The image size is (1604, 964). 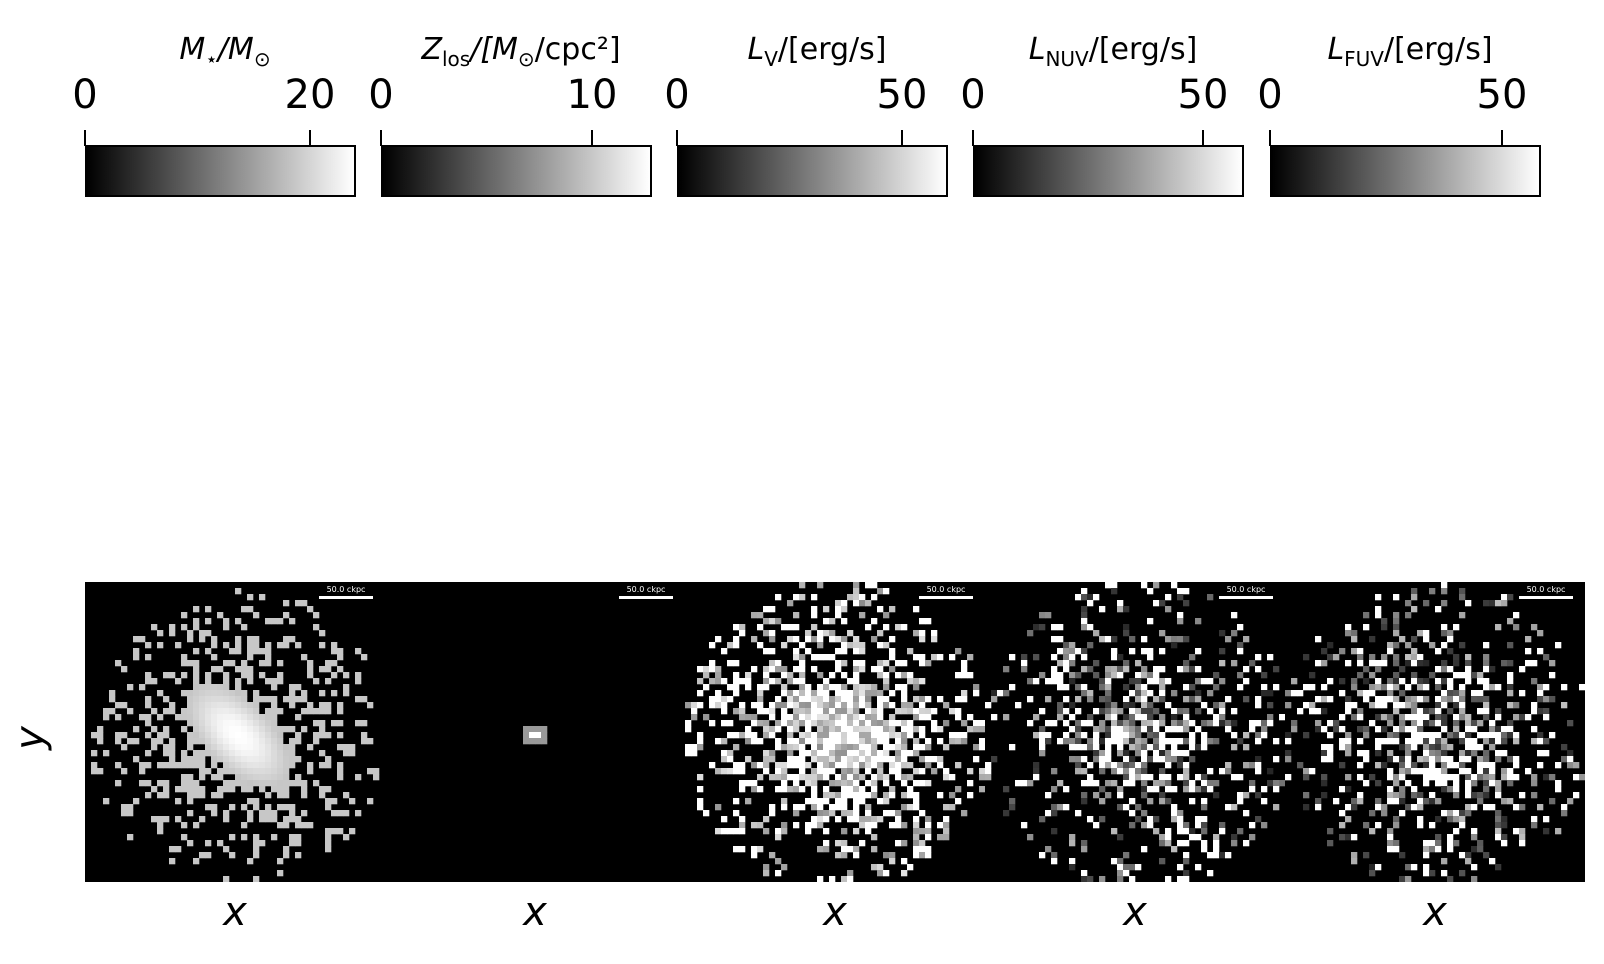 What do you see at coordinates (946, 597) in the screenshot?
I see `scale-bar-line` at bounding box center [946, 597].